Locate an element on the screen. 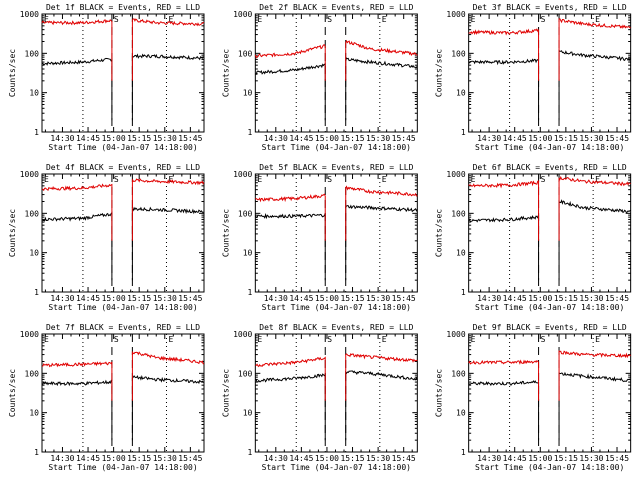  y-tick-label: 1 is located at coordinates (250, 132).